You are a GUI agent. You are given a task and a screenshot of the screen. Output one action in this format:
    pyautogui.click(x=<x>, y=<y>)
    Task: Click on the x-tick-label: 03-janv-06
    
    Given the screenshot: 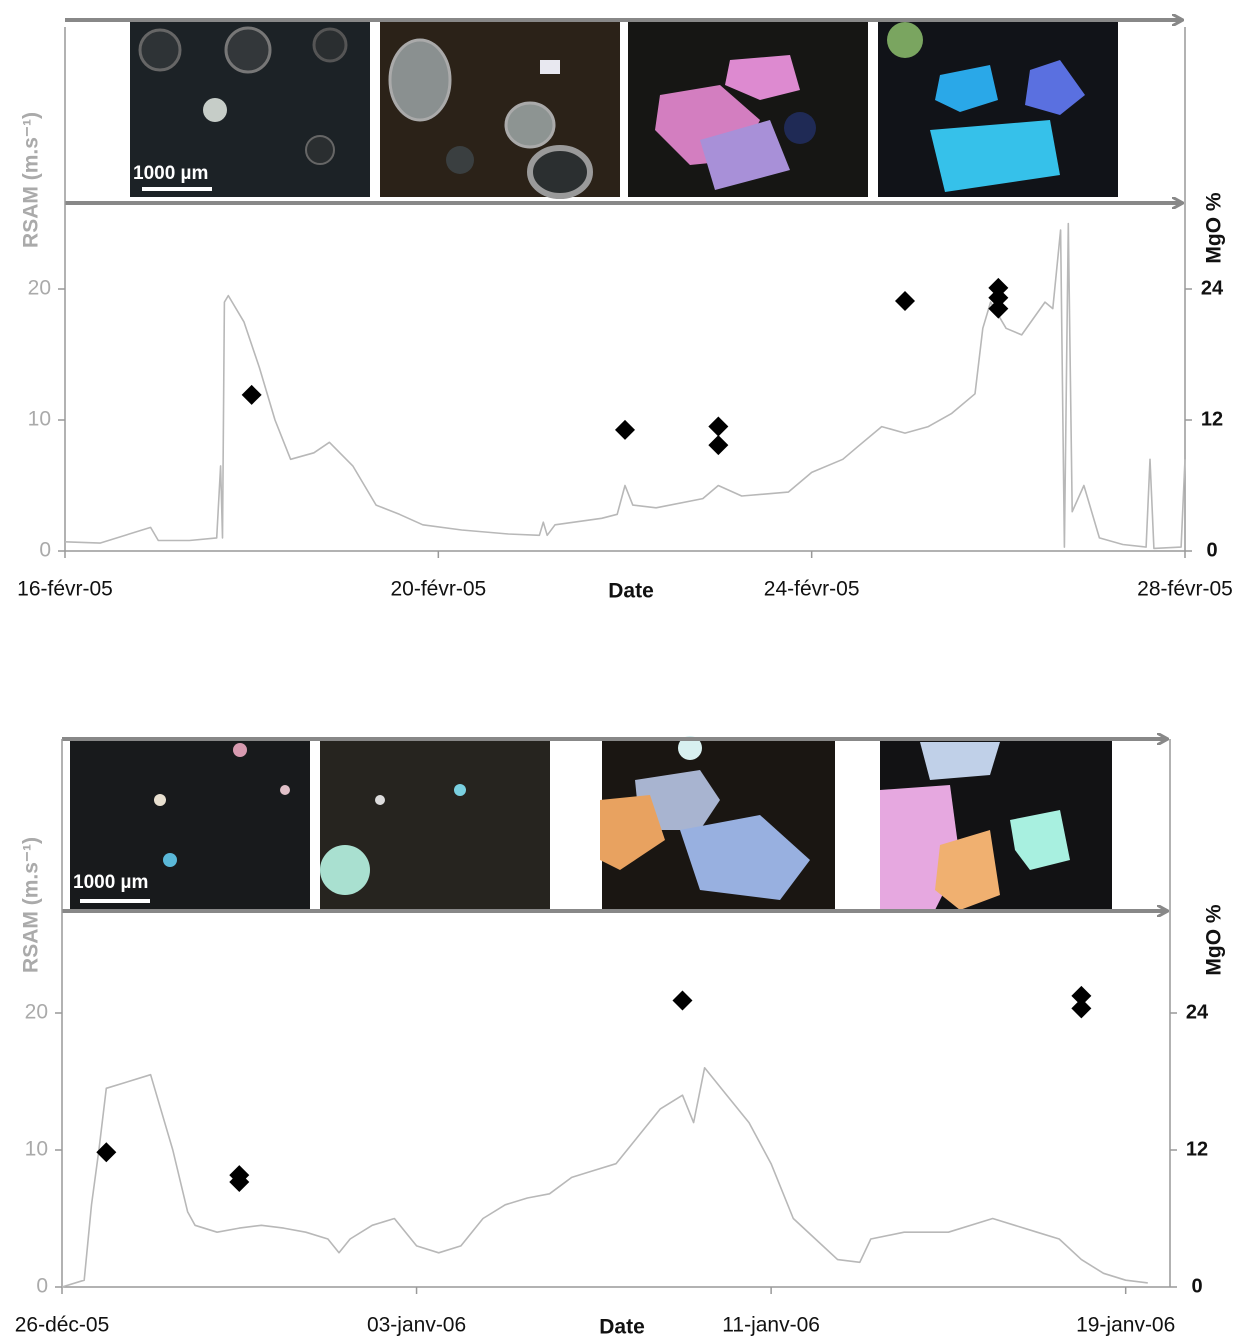 What is the action you would take?
    pyautogui.click(x=416, y=1325)
    